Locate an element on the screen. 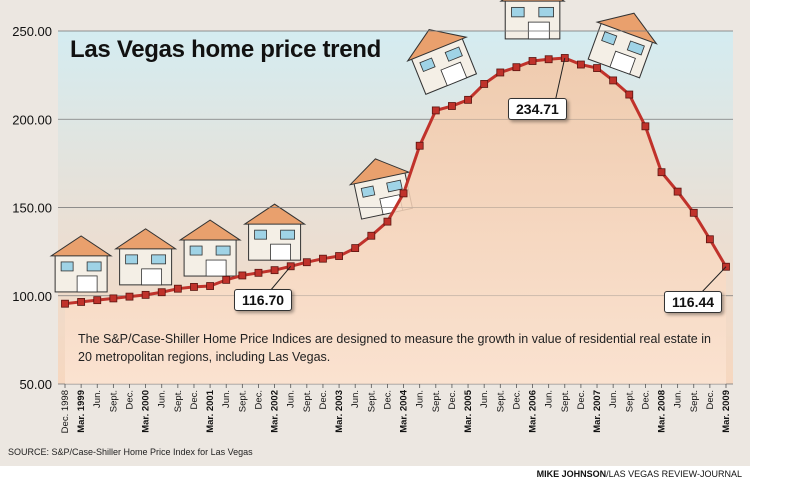 This screenshot has height=483, width=800. callout-2009: 116.44 is located at coordinates (693, 302).